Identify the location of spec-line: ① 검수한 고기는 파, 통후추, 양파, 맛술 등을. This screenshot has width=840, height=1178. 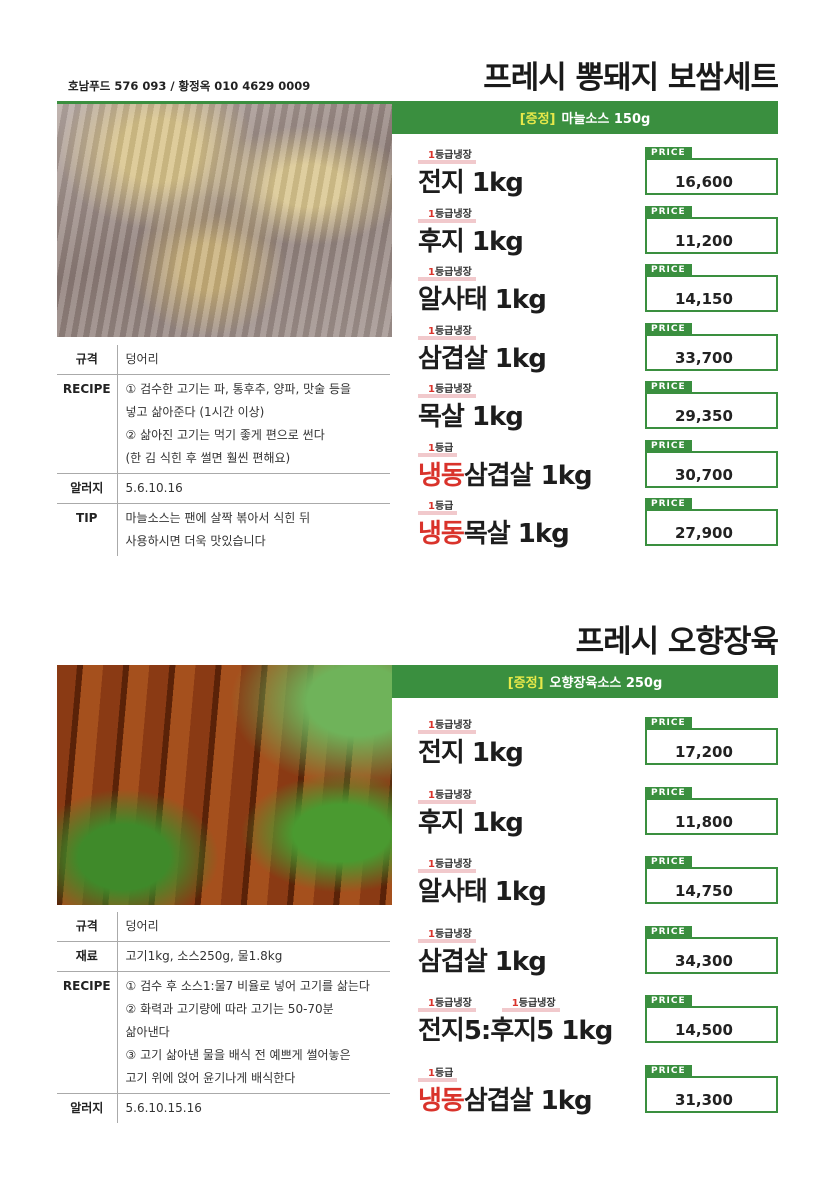
(238, 389).